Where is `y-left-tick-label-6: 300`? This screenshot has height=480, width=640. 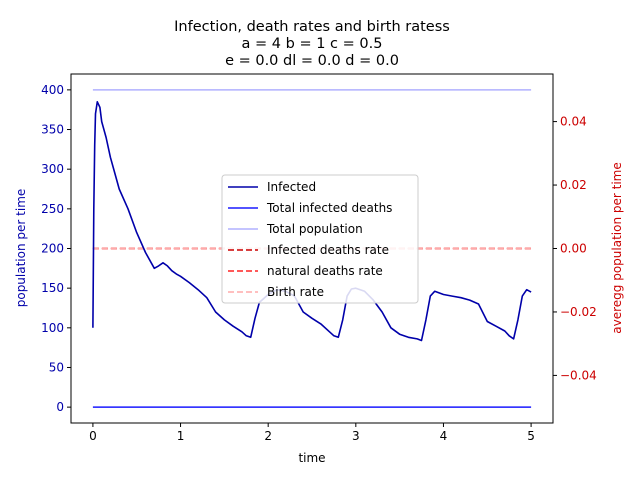 y-left-tick-label-6: 300 is located at coordinates (52, 169).